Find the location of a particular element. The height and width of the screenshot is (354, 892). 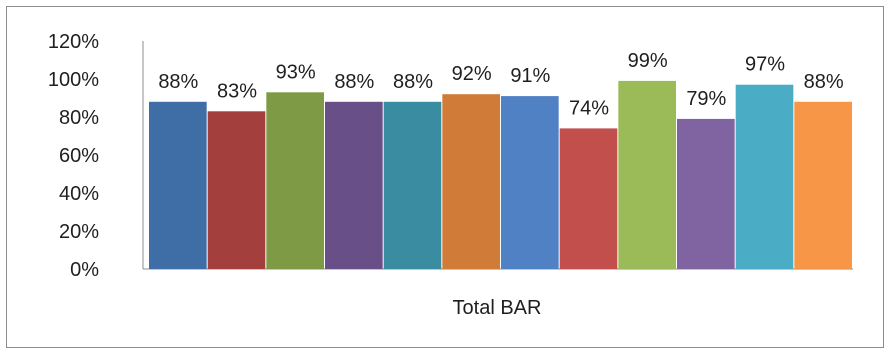

bar-data-label: 97% is located at coordinates (765, 65).